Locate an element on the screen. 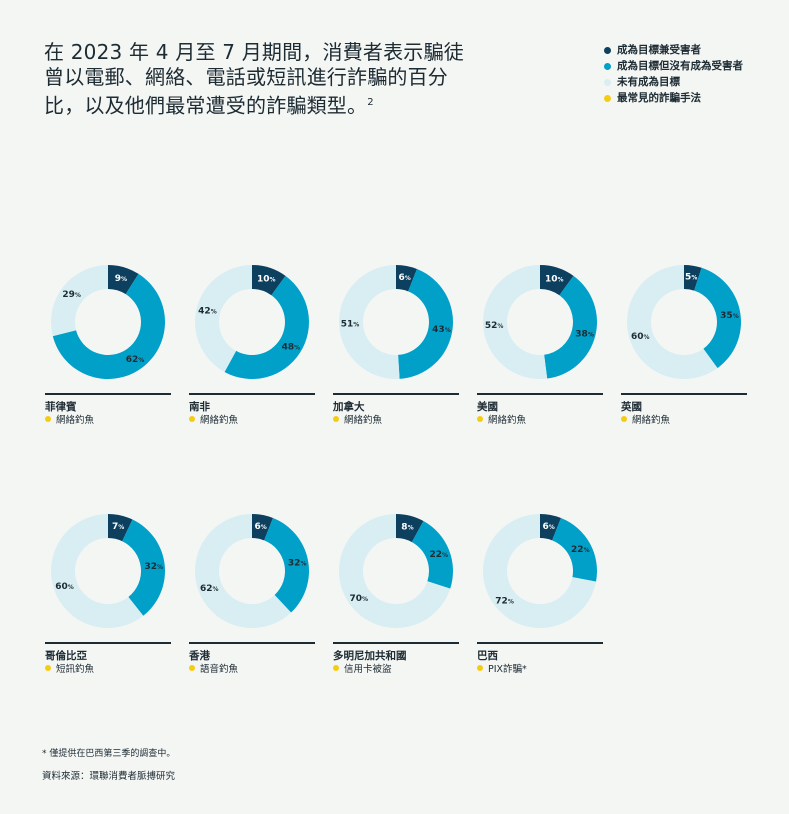 This screenshot has width=789, height=814. donut-svg: 6% 43% 51% is located at coordinates (396, 322).